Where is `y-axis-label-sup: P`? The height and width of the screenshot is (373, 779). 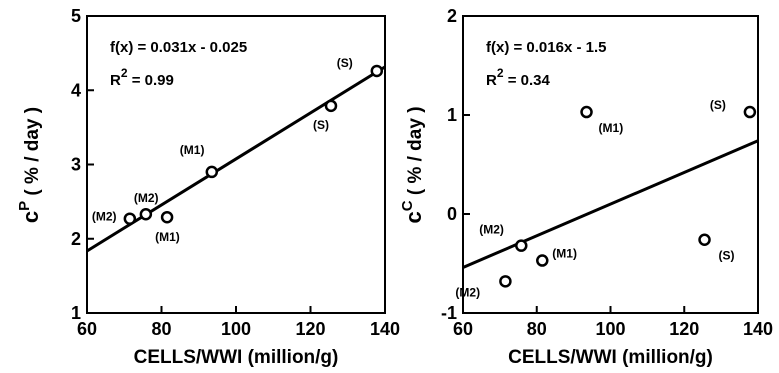
y-axis-label-sup: P is located at coordinates (24, 206).